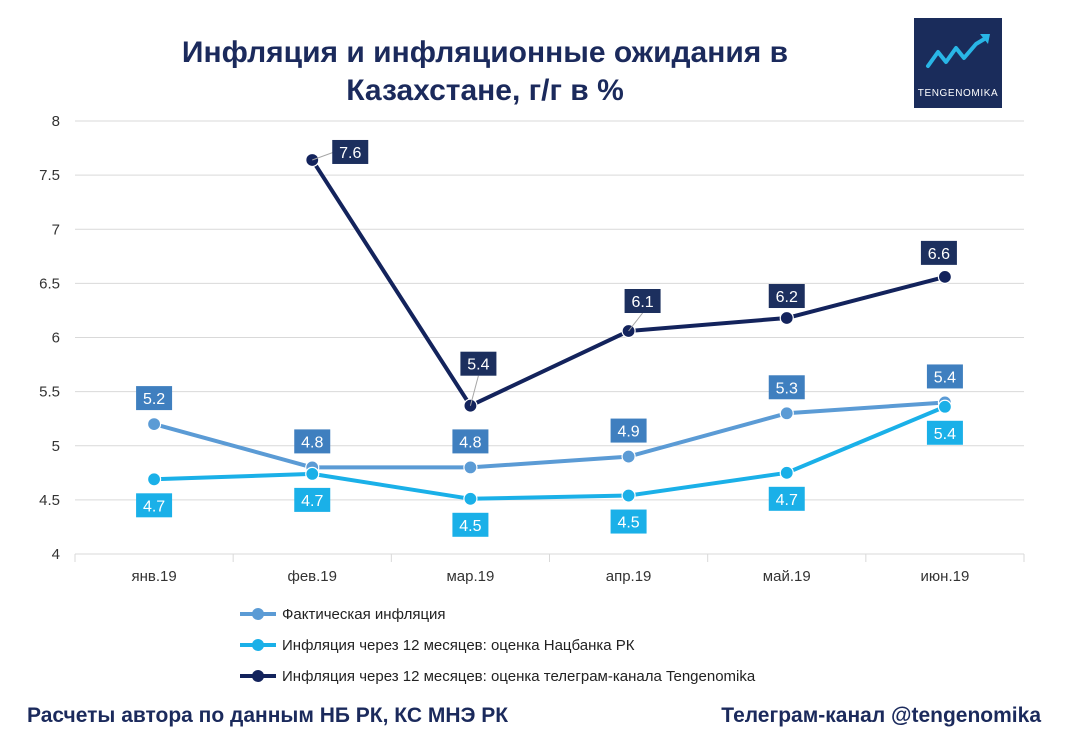  I want to click on legend-label: Фактическая инфляция, so click(364, 614).